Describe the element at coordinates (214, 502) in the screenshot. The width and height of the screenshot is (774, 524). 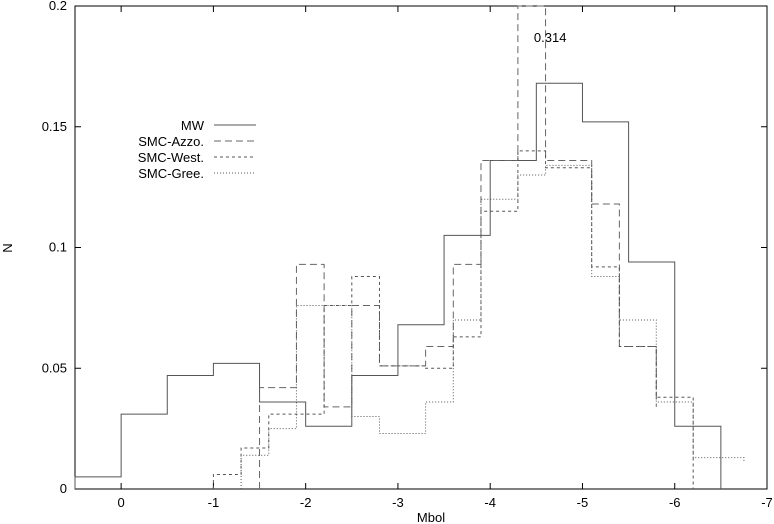
I see `x-tick-label: -1` at that location.